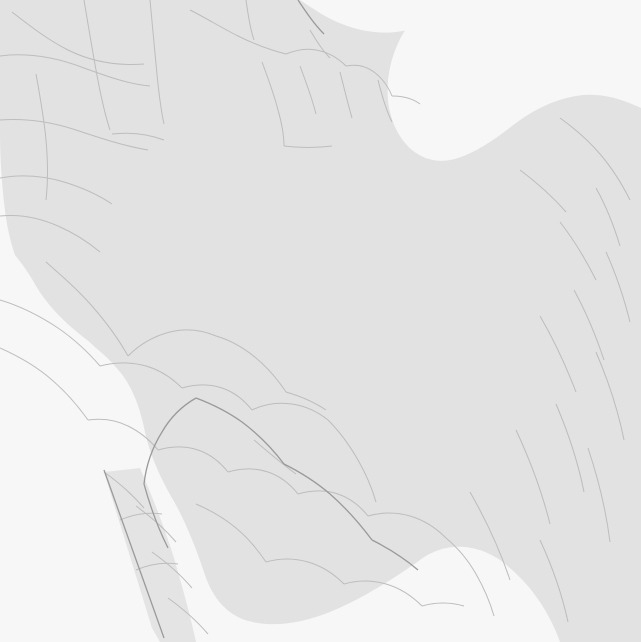 The image size is (641, 642). Describe the element at coordinates (150, 555) in the screenshot. I see `chile-strip` at that location.